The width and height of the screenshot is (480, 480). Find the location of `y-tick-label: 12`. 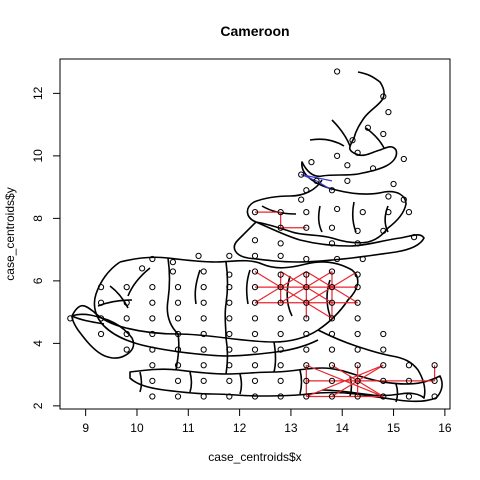

y-tick-label: 12 is located at coordinates (38, 93).